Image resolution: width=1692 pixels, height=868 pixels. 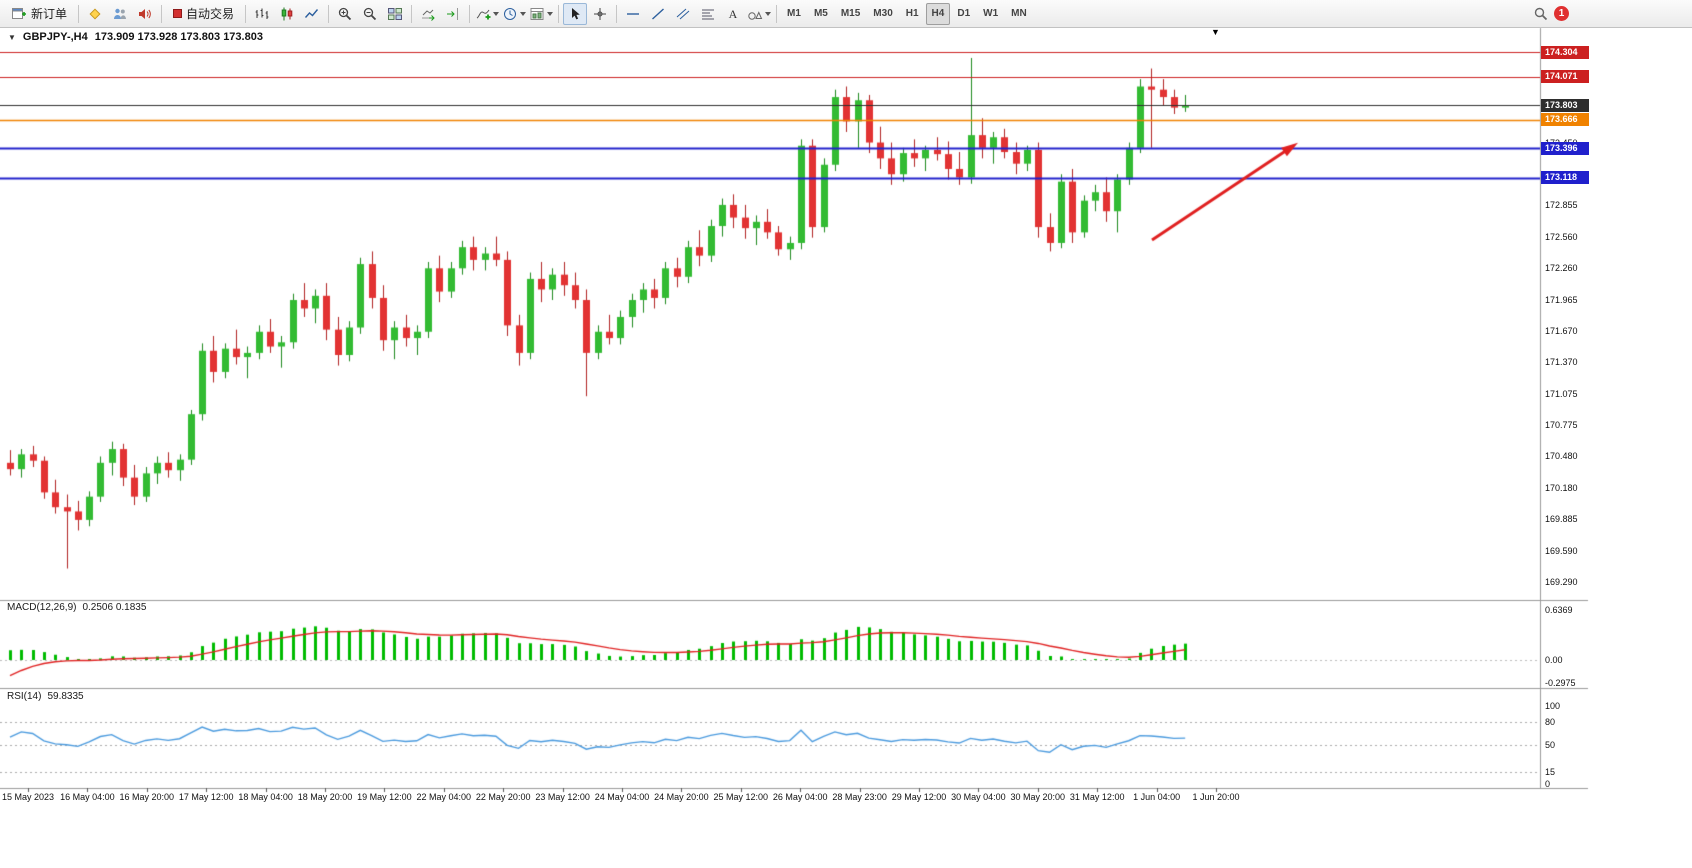 I want to click on speaker-icon, so click(x=145, y=13).